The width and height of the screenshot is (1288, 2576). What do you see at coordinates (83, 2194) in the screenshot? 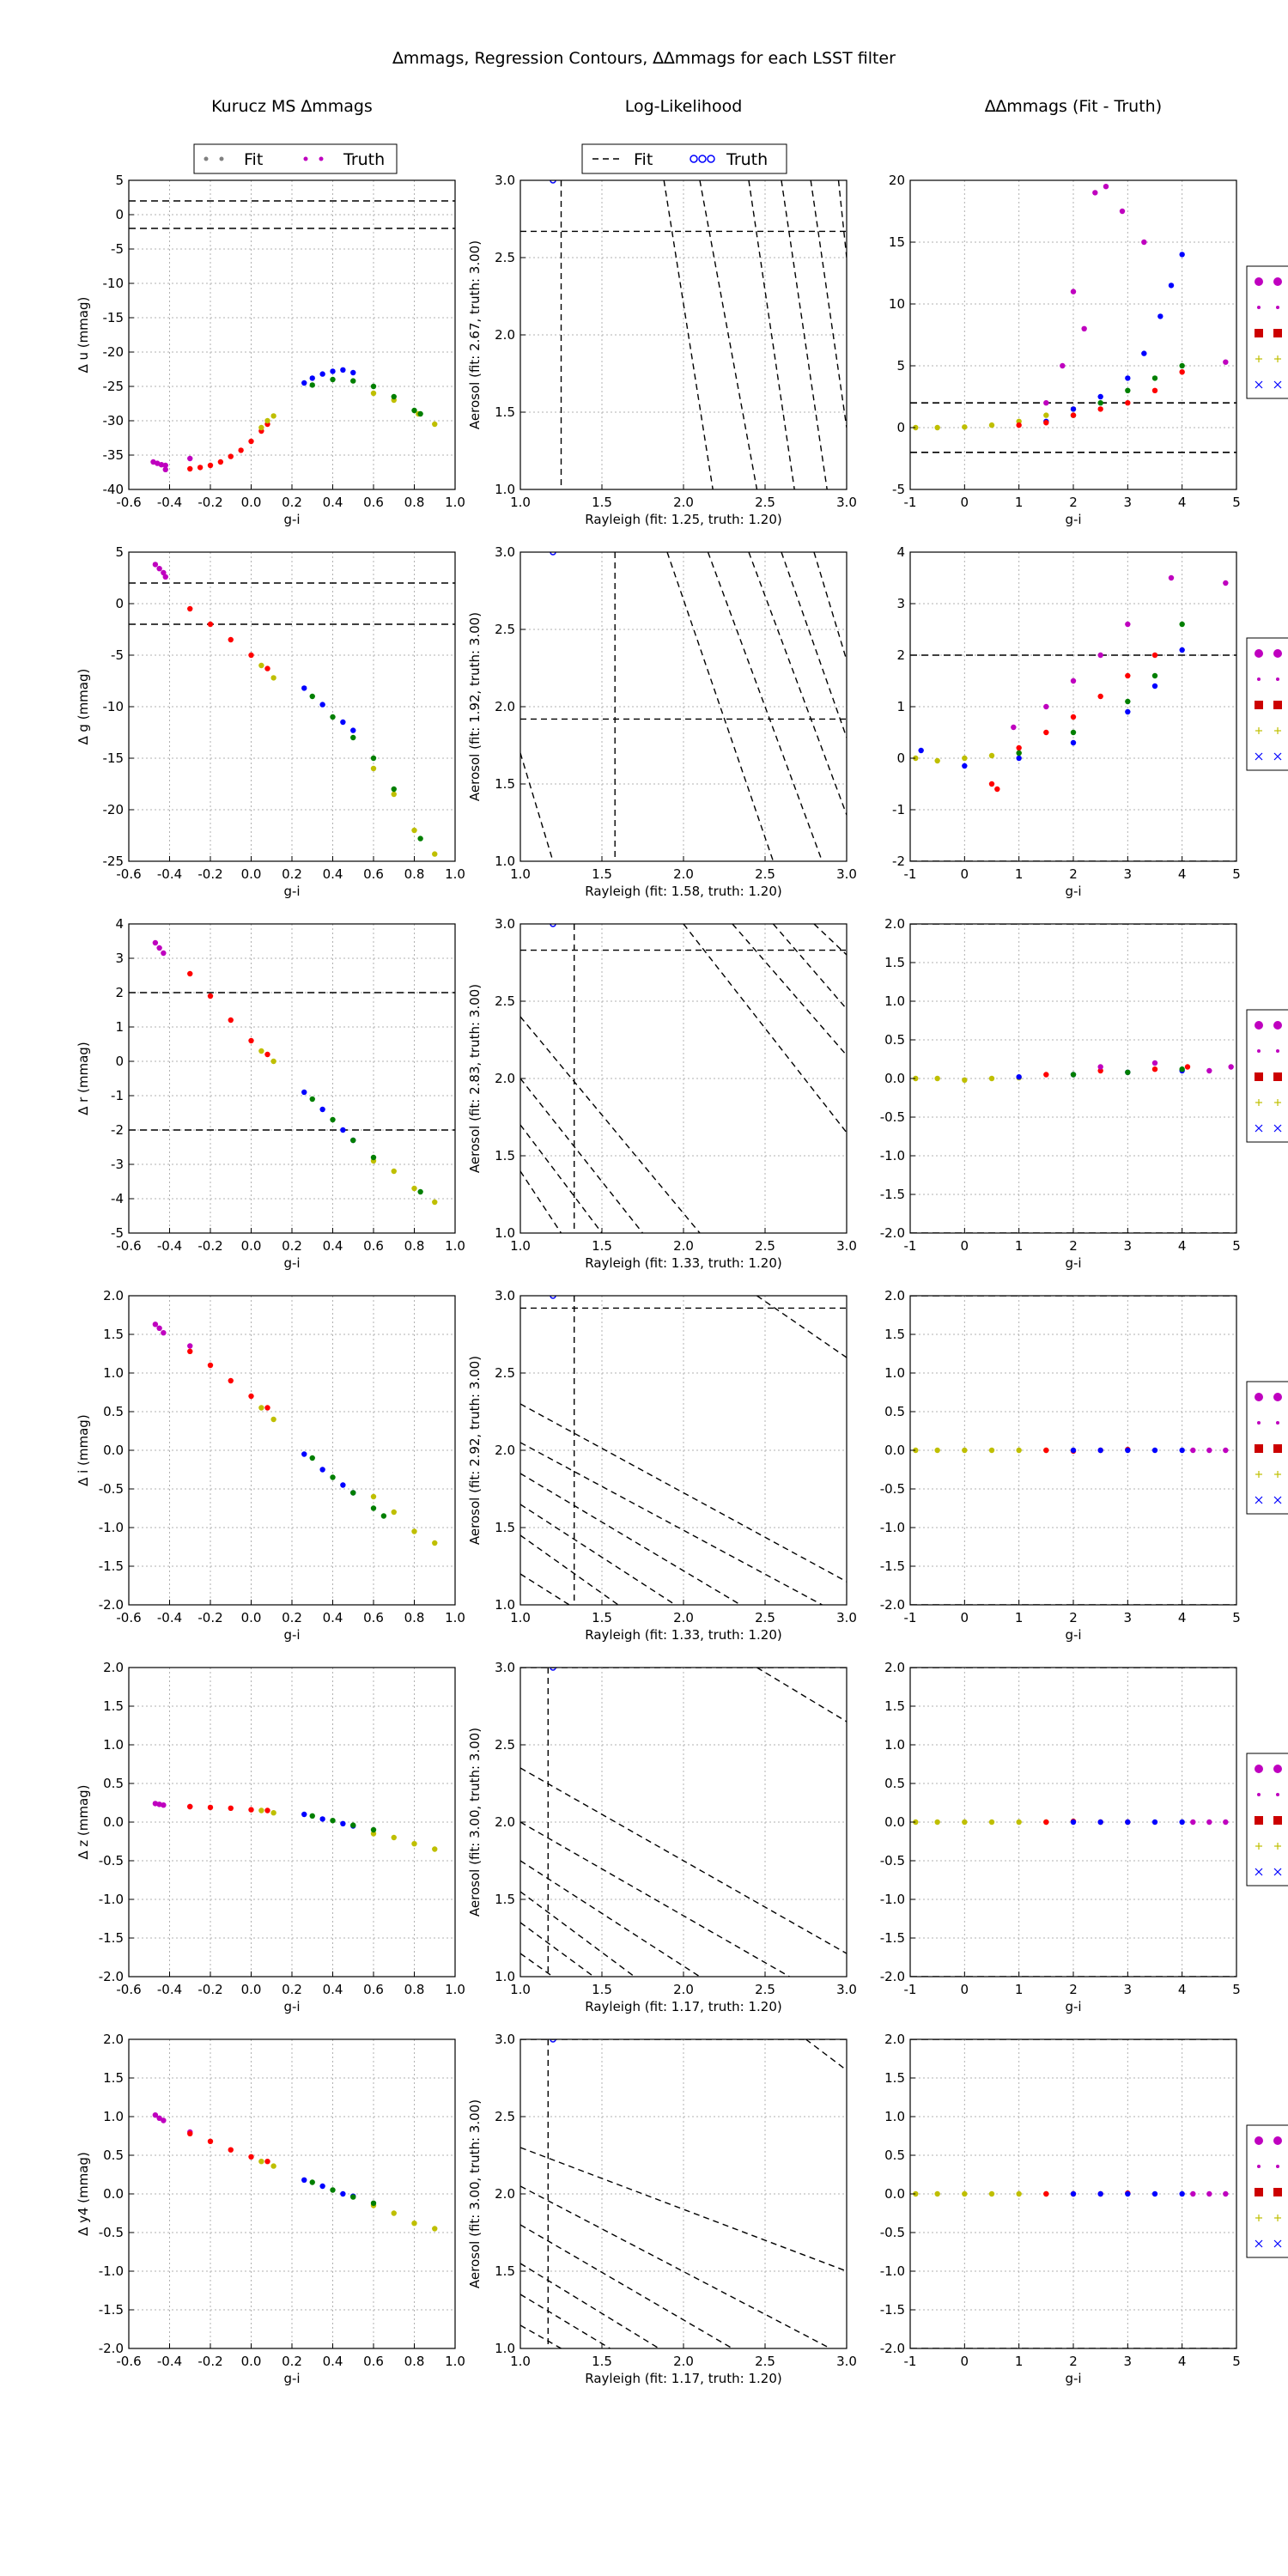
I see `y-axis-label: ∆ y4 (mmag)` at bounding box center [83, 2194].